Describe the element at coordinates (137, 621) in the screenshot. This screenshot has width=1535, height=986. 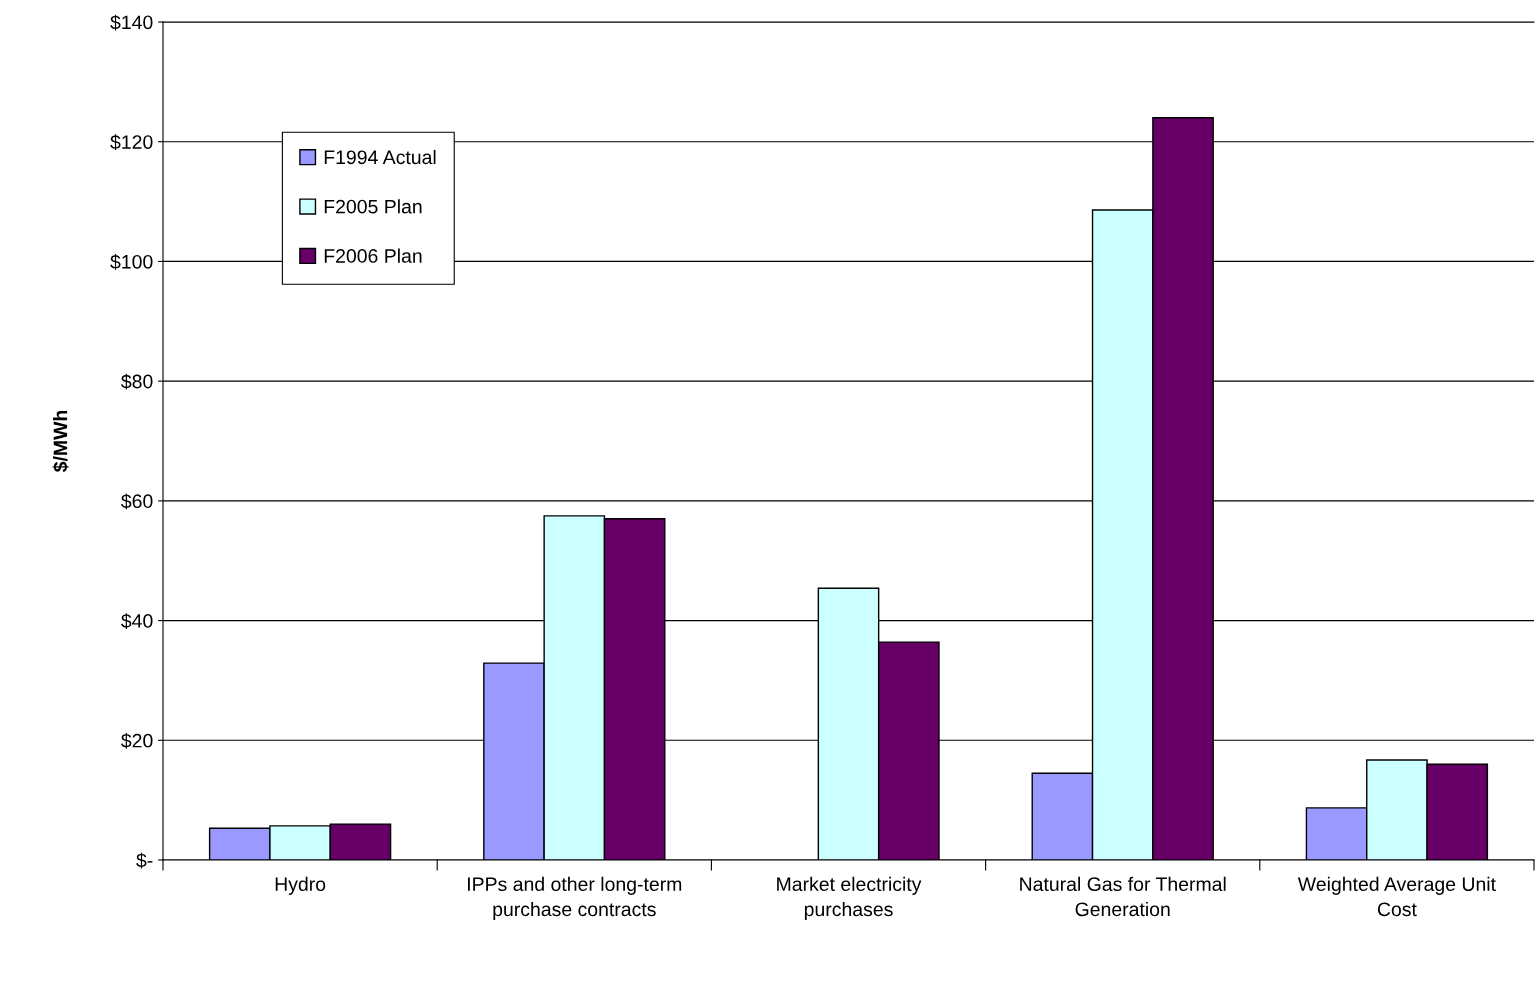
I see `y-tick-label: $40` at that location.